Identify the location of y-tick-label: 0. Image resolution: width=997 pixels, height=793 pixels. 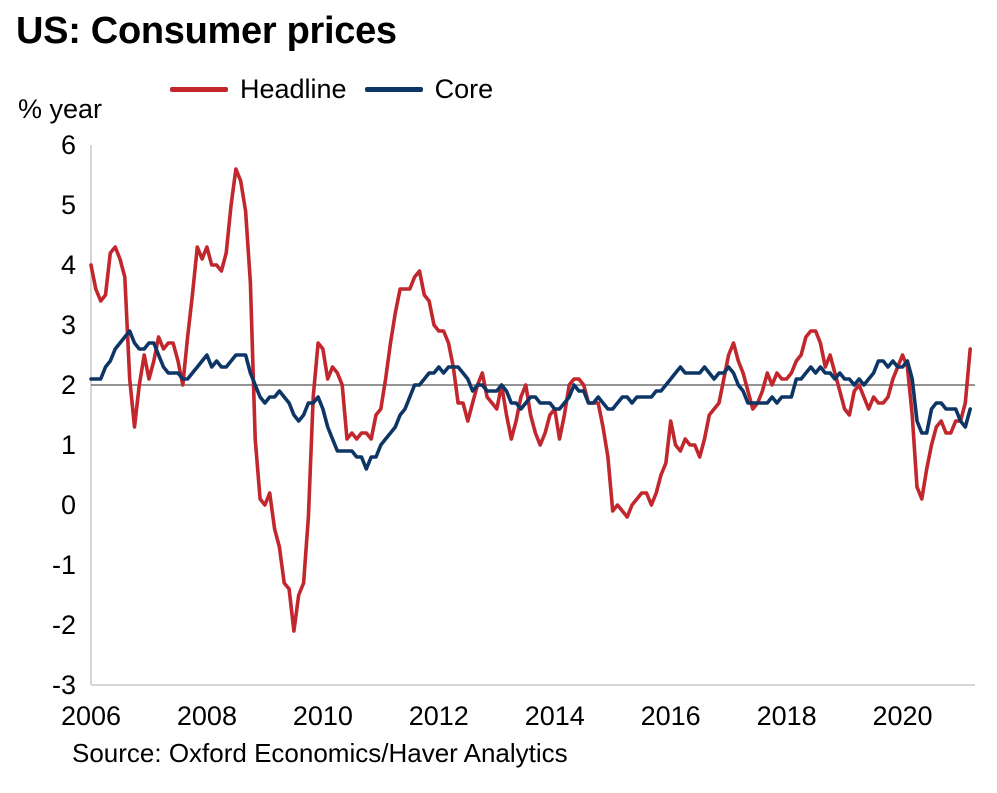
(68, 505).